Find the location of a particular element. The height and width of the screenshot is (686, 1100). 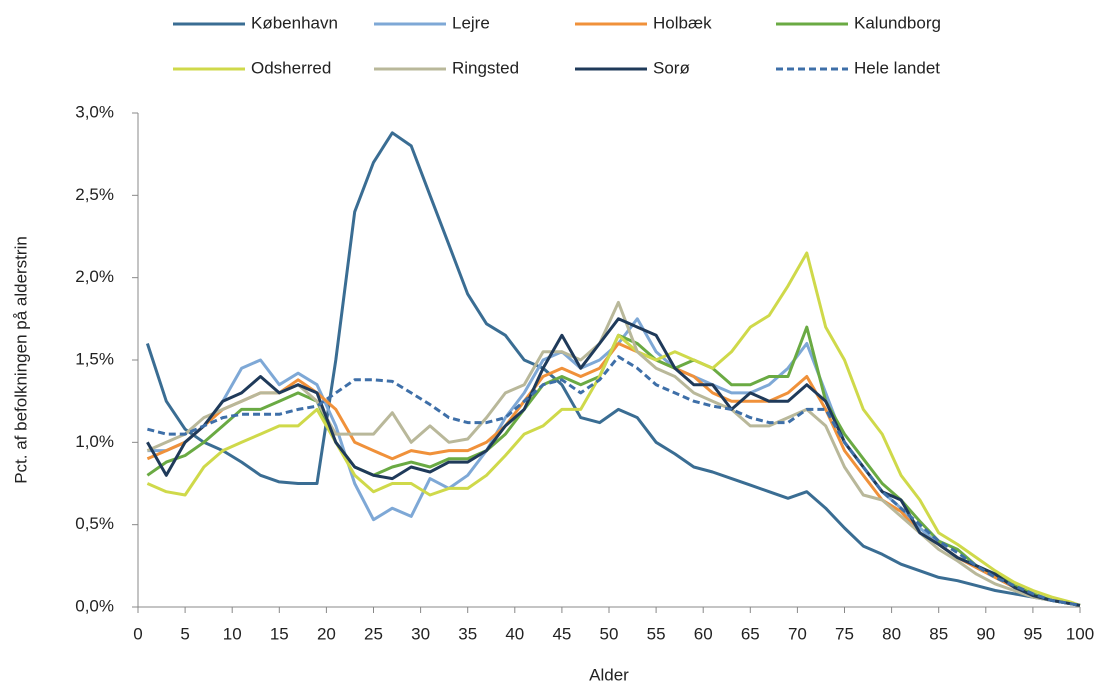

x-tick-label: 45 is located at coordinates (561, 633).